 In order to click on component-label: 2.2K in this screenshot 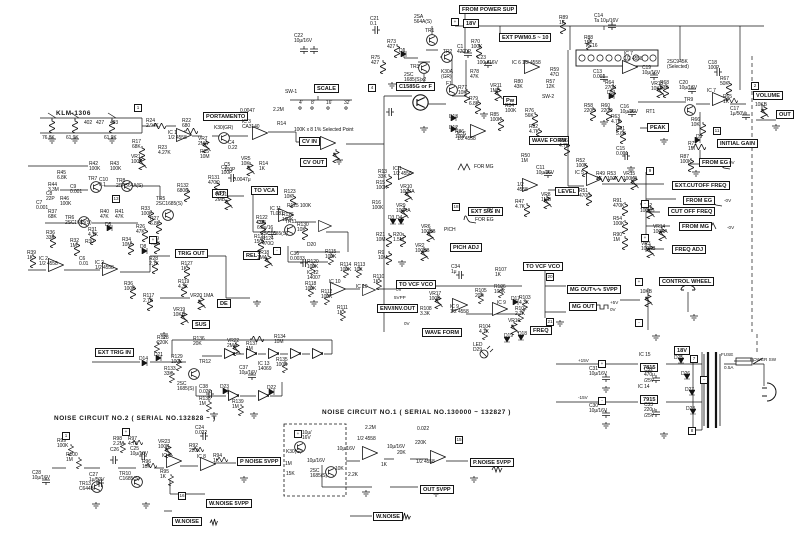, I will do `click(353, 475)`.